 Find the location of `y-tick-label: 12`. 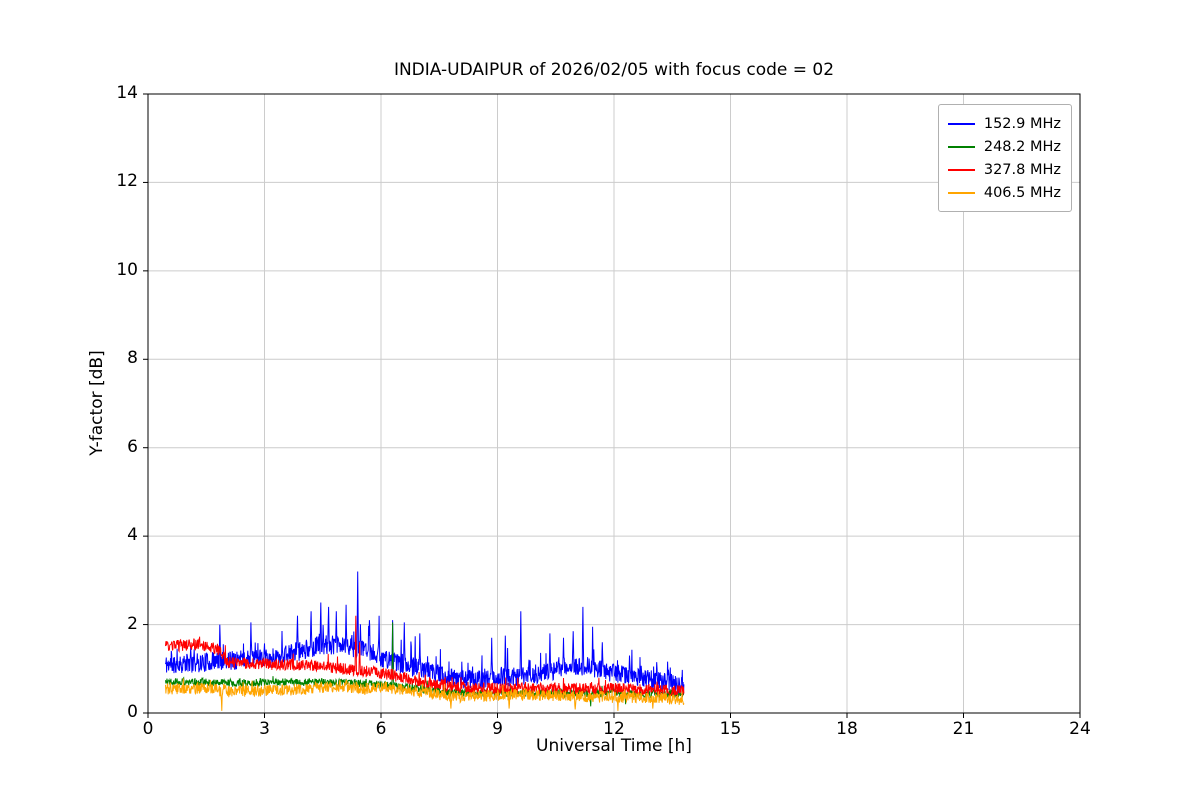

y-tick-label: 12 is located at coordinates (127, 181).